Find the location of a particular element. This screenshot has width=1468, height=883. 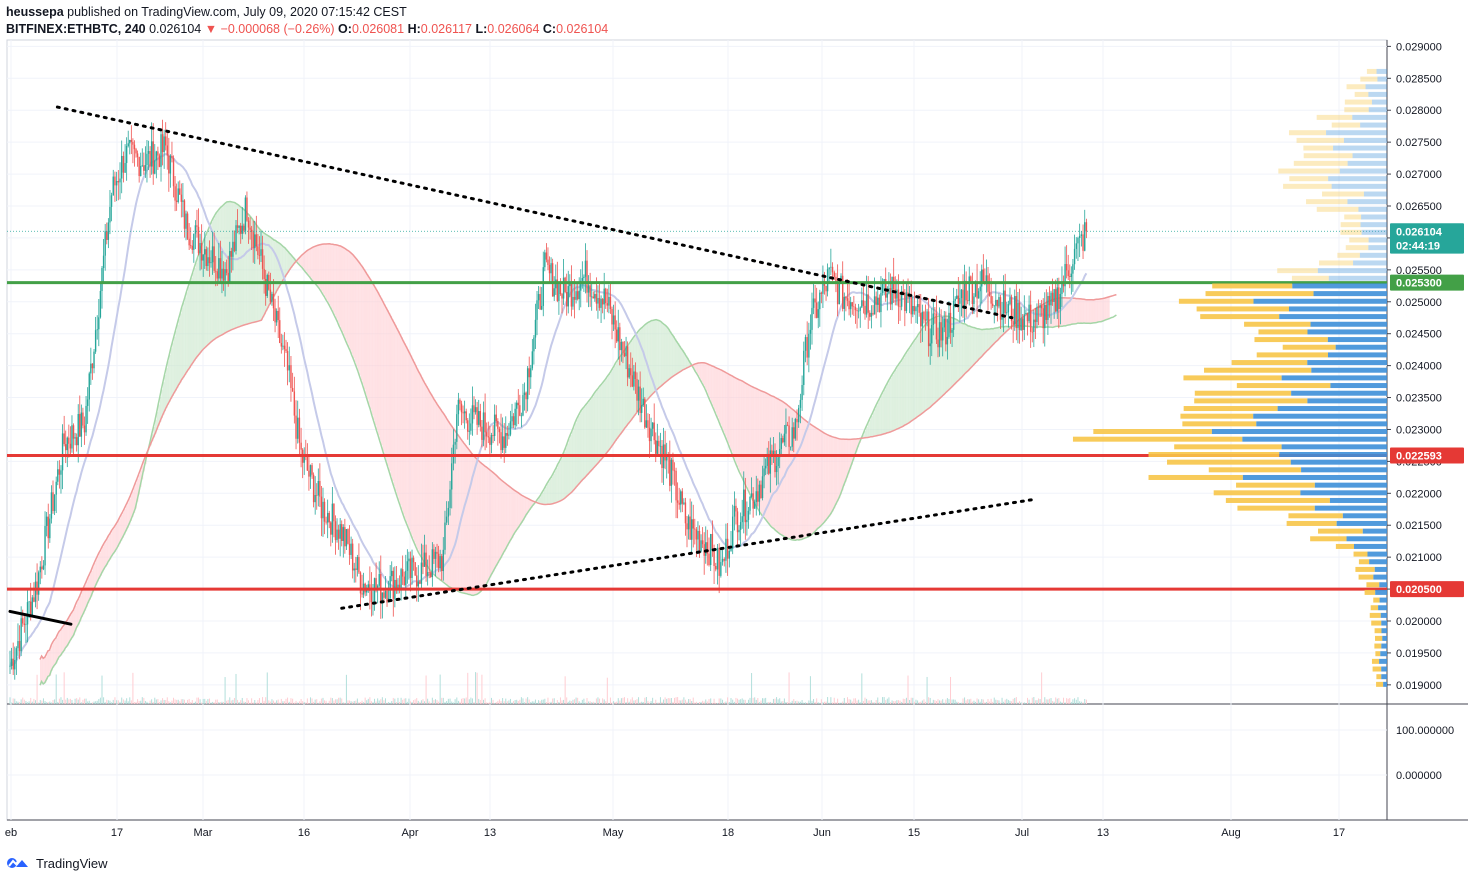

symbol-label: BITFINEX:ETHBTC, 240 is located at coordinates (76, 29).